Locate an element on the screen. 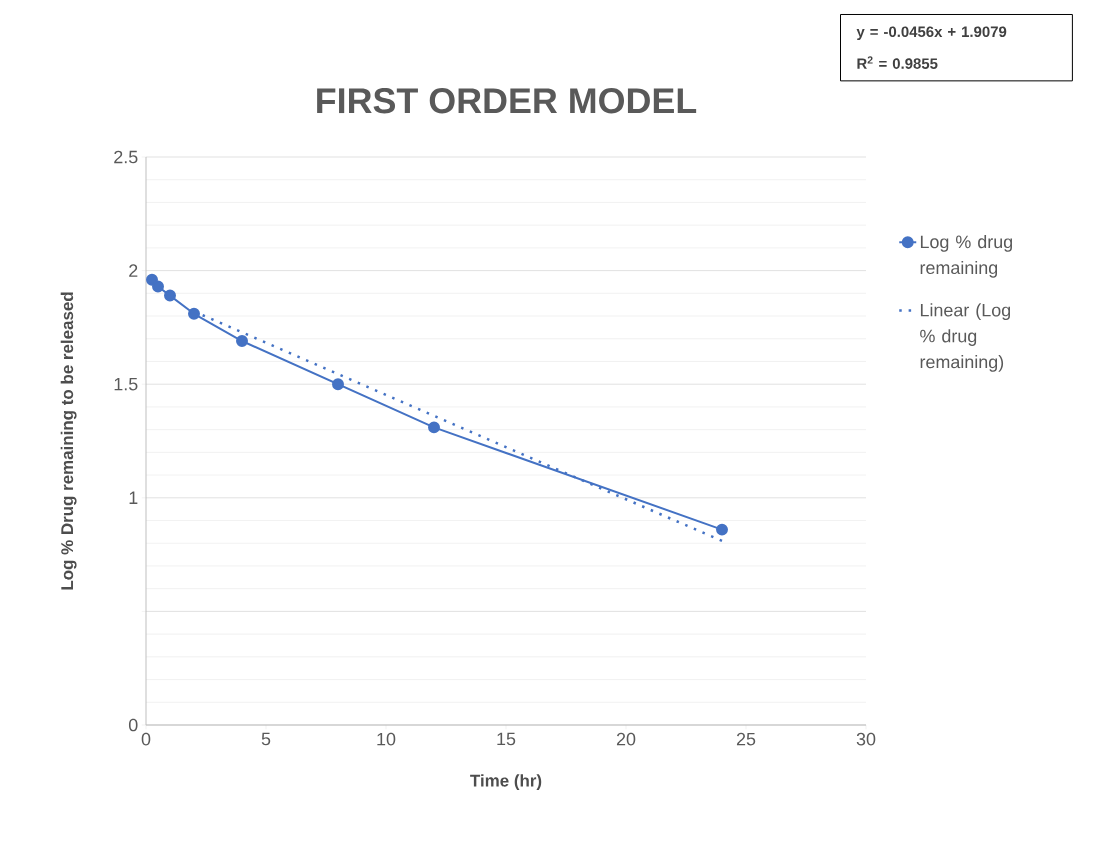 The height and width of the screenshot is (841, 1094). x-tick-label: 10 is located at coordinates (386, 739).